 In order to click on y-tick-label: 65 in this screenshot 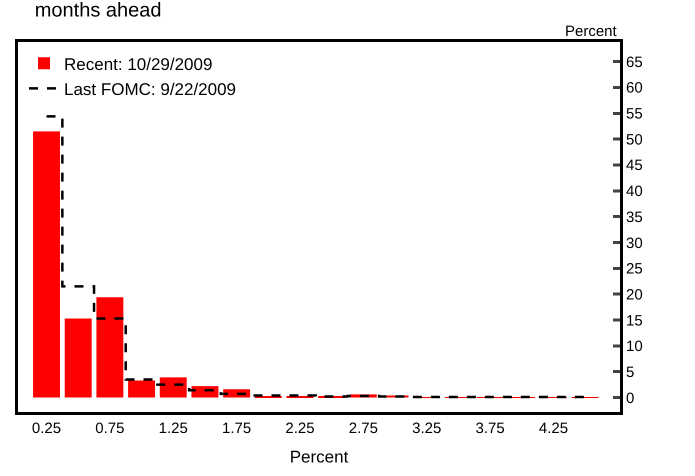, I will do `click(634, 62)`.